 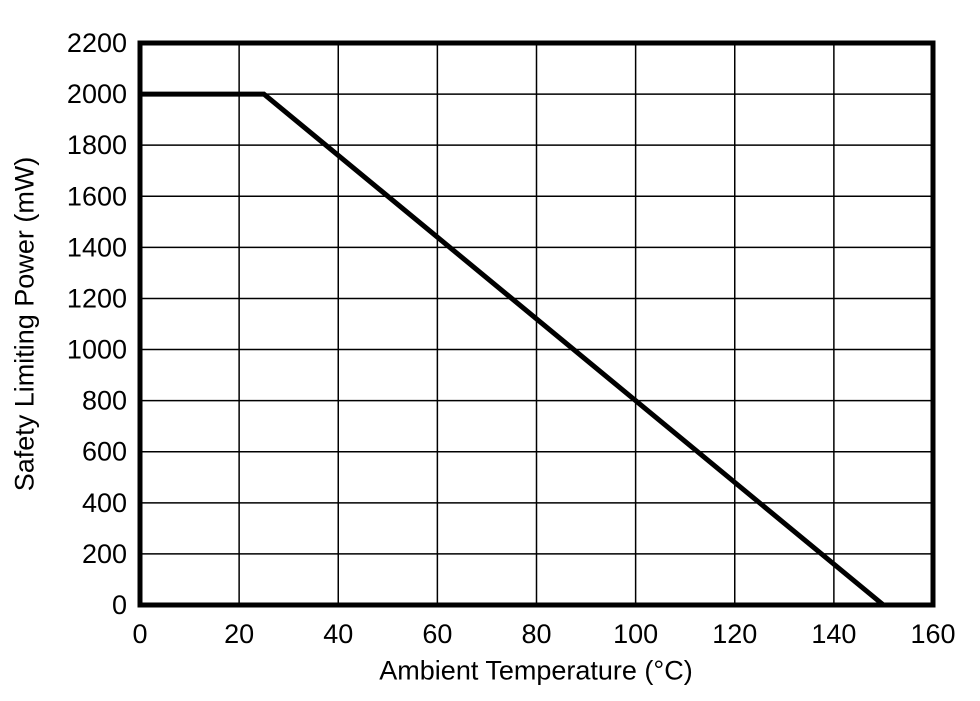 I want to click on y-tick-label: 1400, so click(x=97, y=247).